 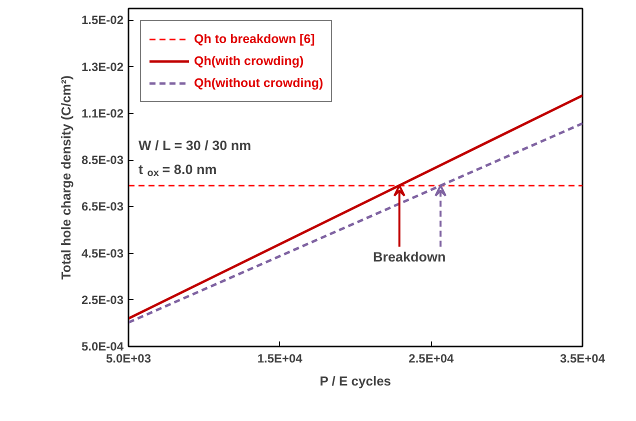 I want to click on x-tick-label: 1.5E+04, so click(x=280, y=359).